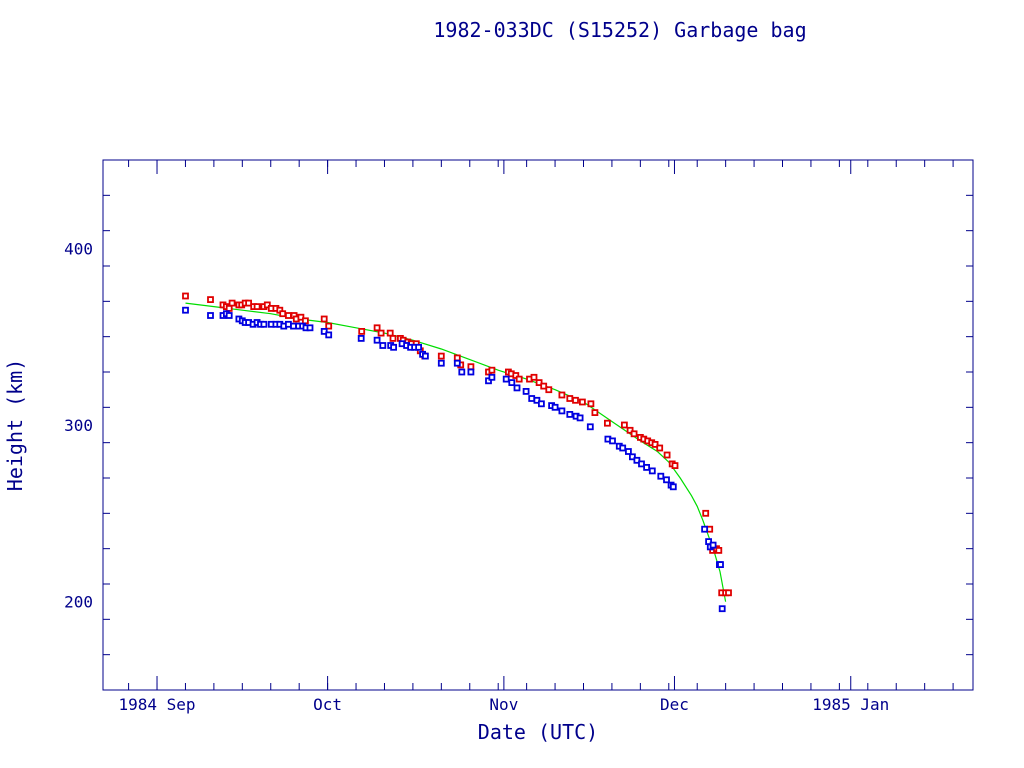 This screenshot has width=1024, height=768. I want to click on y-tick-label: 400, so click(78, 248).